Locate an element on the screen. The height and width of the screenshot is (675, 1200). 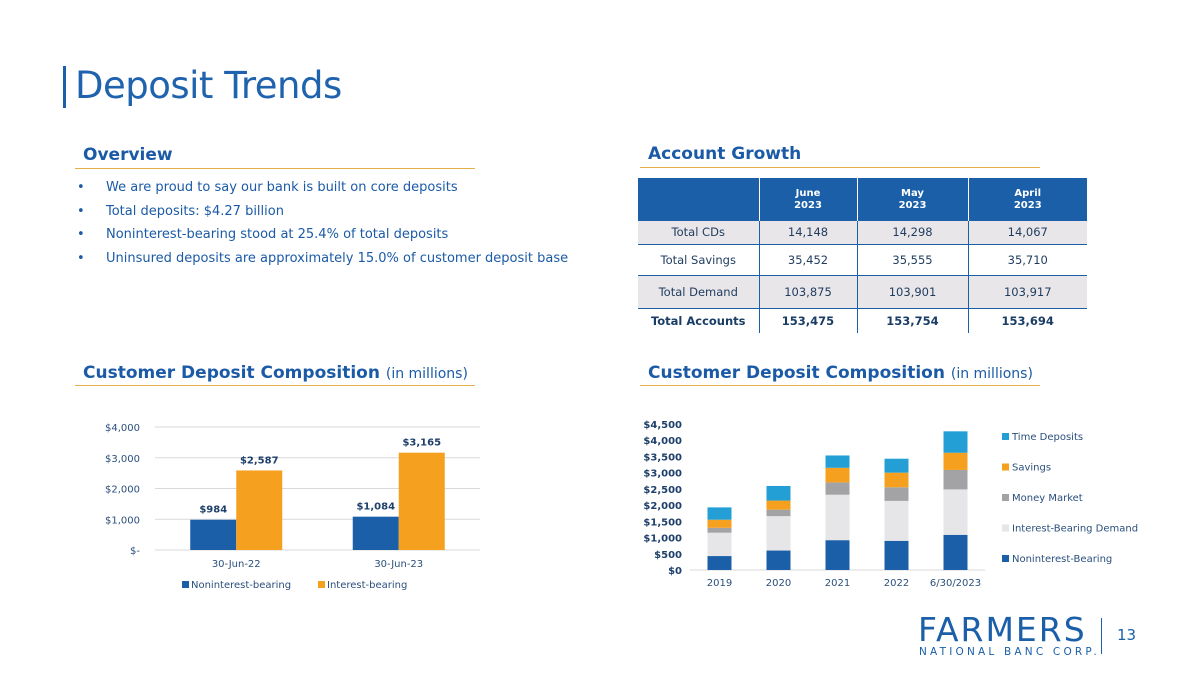
legend-label: Savings is located at coordinates (1031, 468).